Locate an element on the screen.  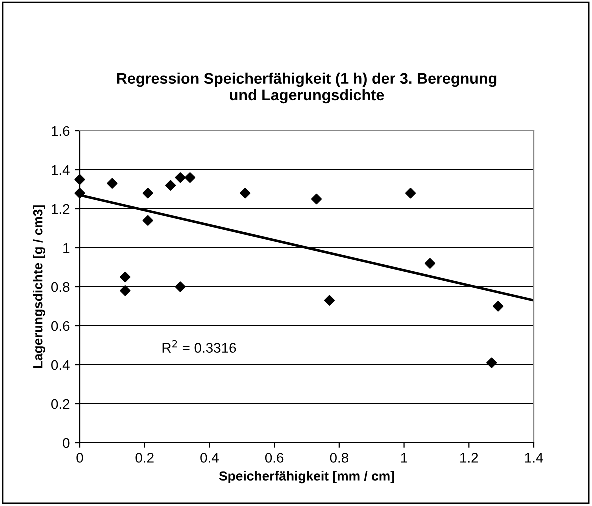
x-tick-label: 0.6 is located at coordinates (274, 458).